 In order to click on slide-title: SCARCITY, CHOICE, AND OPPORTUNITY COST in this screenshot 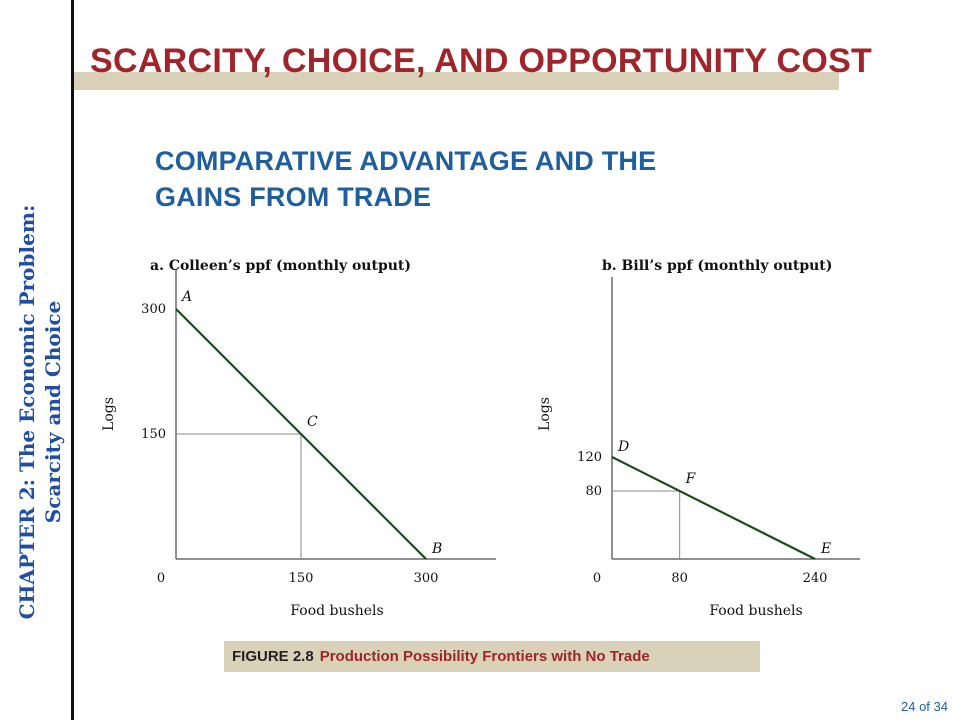, I will do `click(481, 61)`.